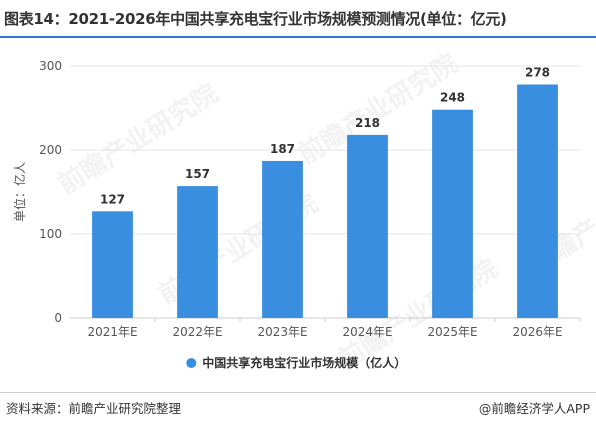 This screenshot has height=424, width=596. I want to click on brand-credit: @前瞻经济学人APP, so click(534, 408).